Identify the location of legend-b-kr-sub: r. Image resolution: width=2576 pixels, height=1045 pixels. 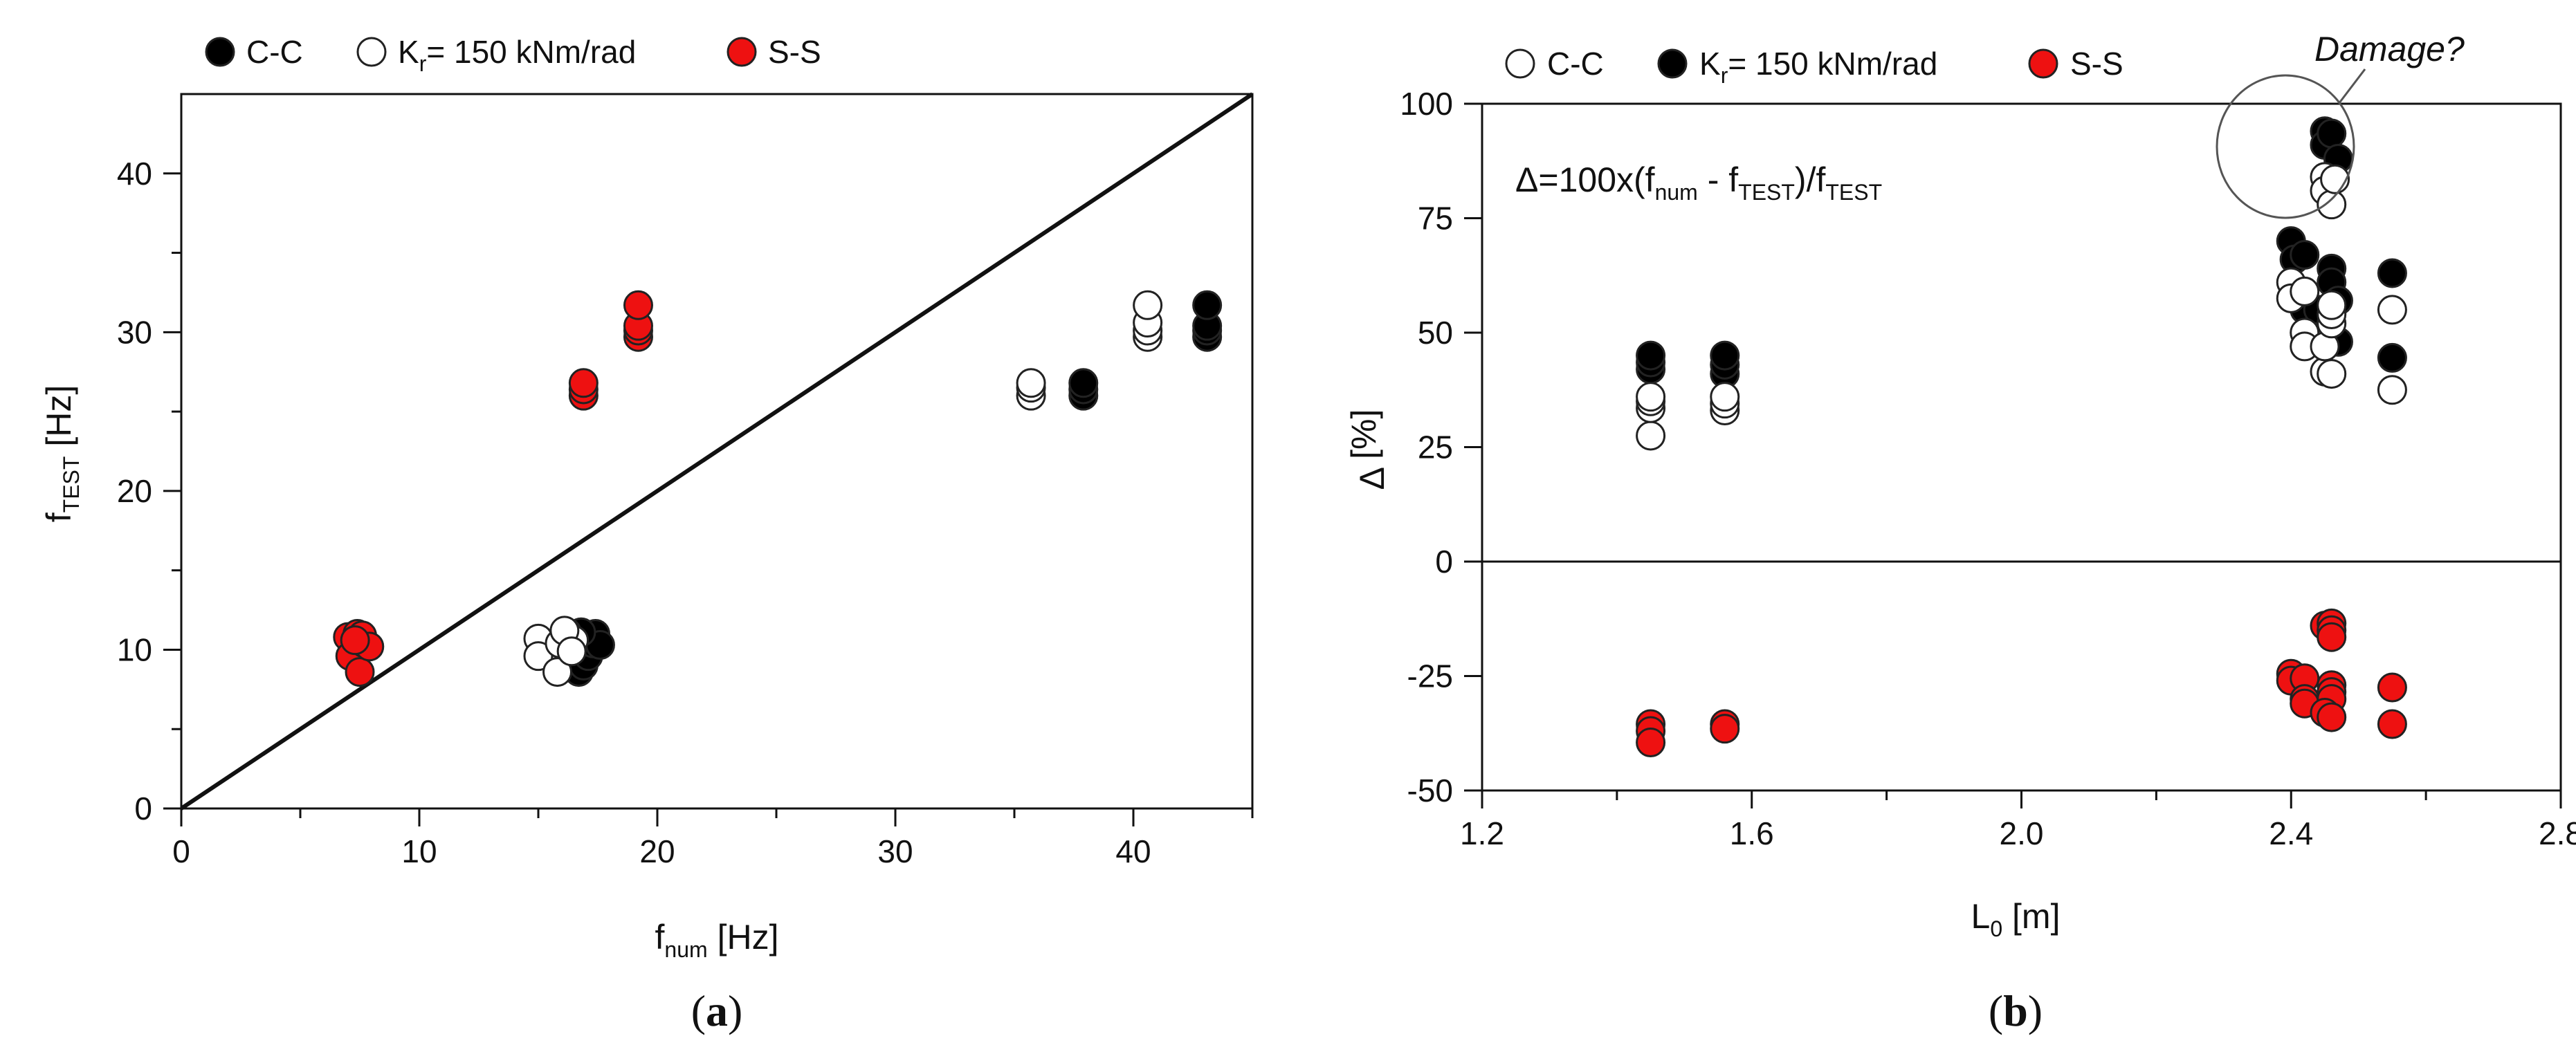
(1725, 75).